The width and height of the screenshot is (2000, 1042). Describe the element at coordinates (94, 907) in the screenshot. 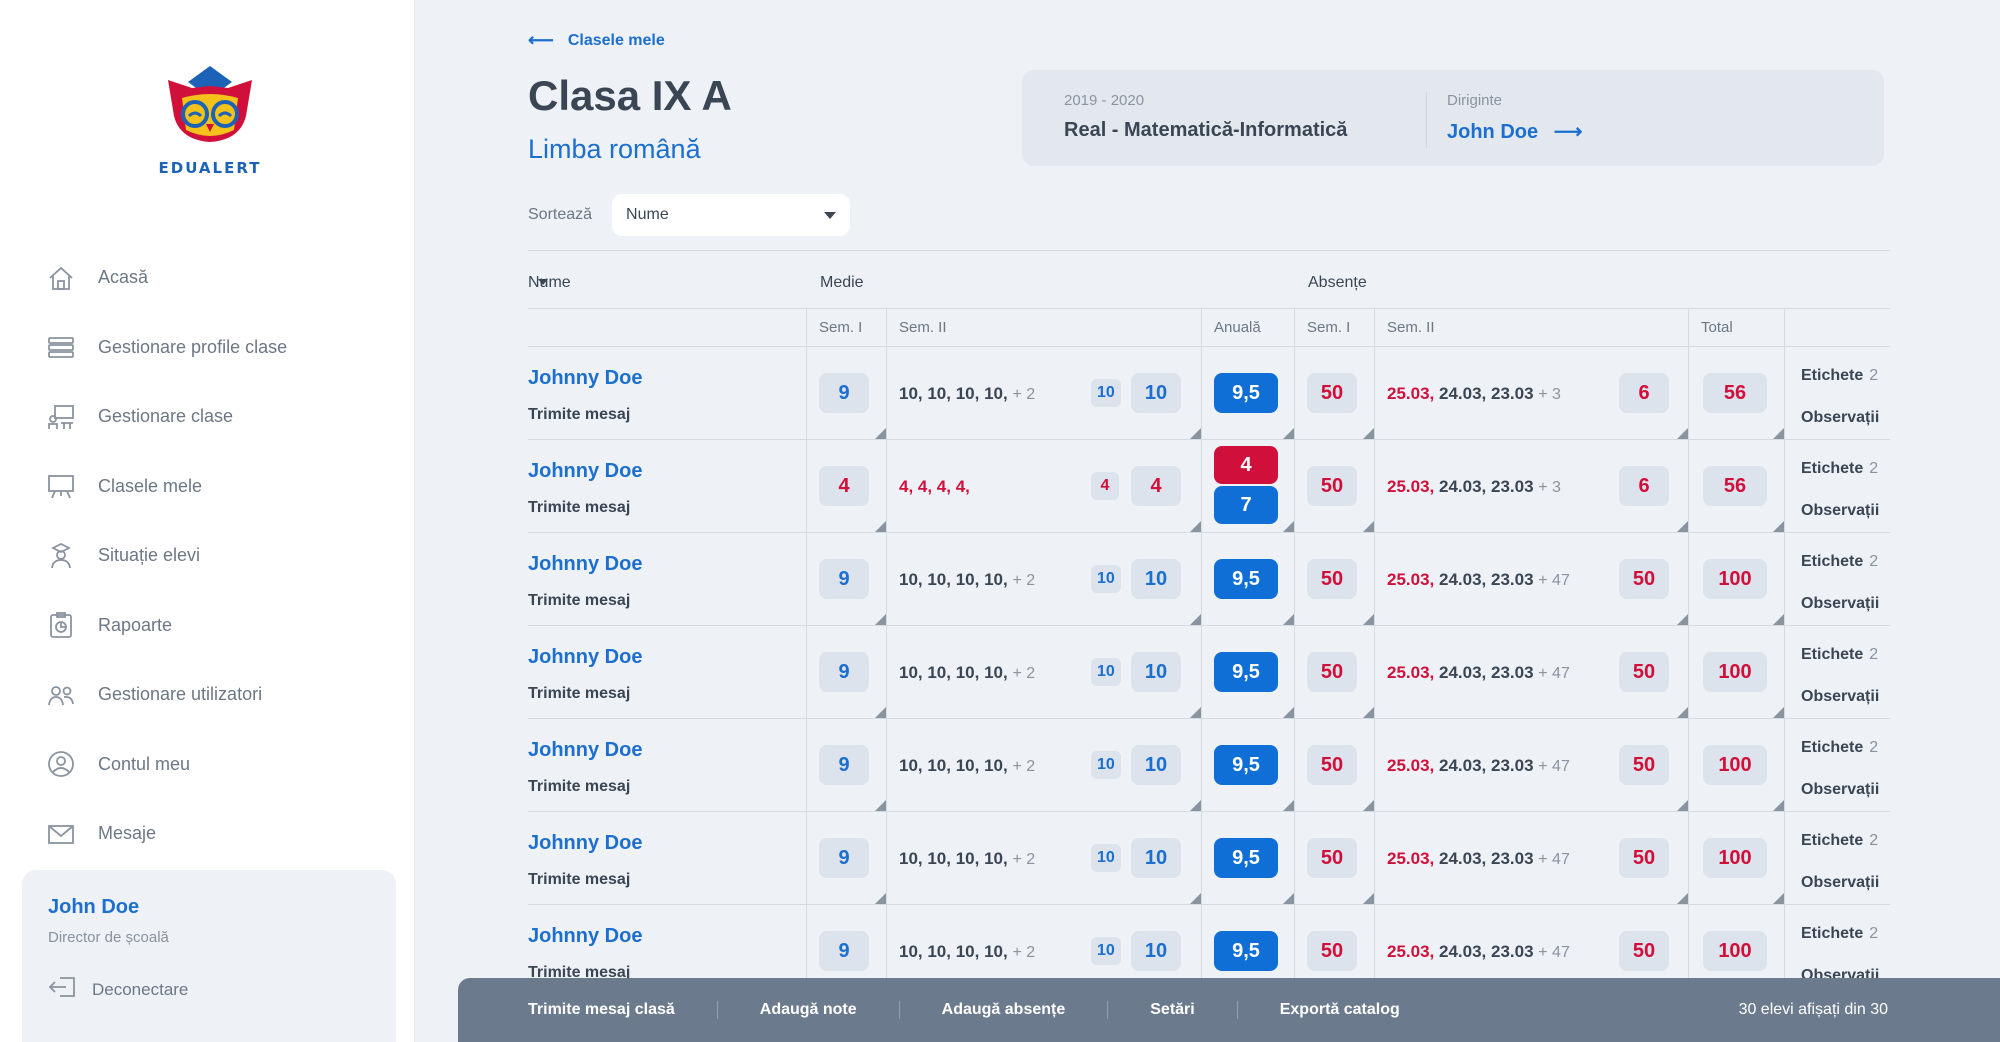

I see `user-name: John Doe` at that location.